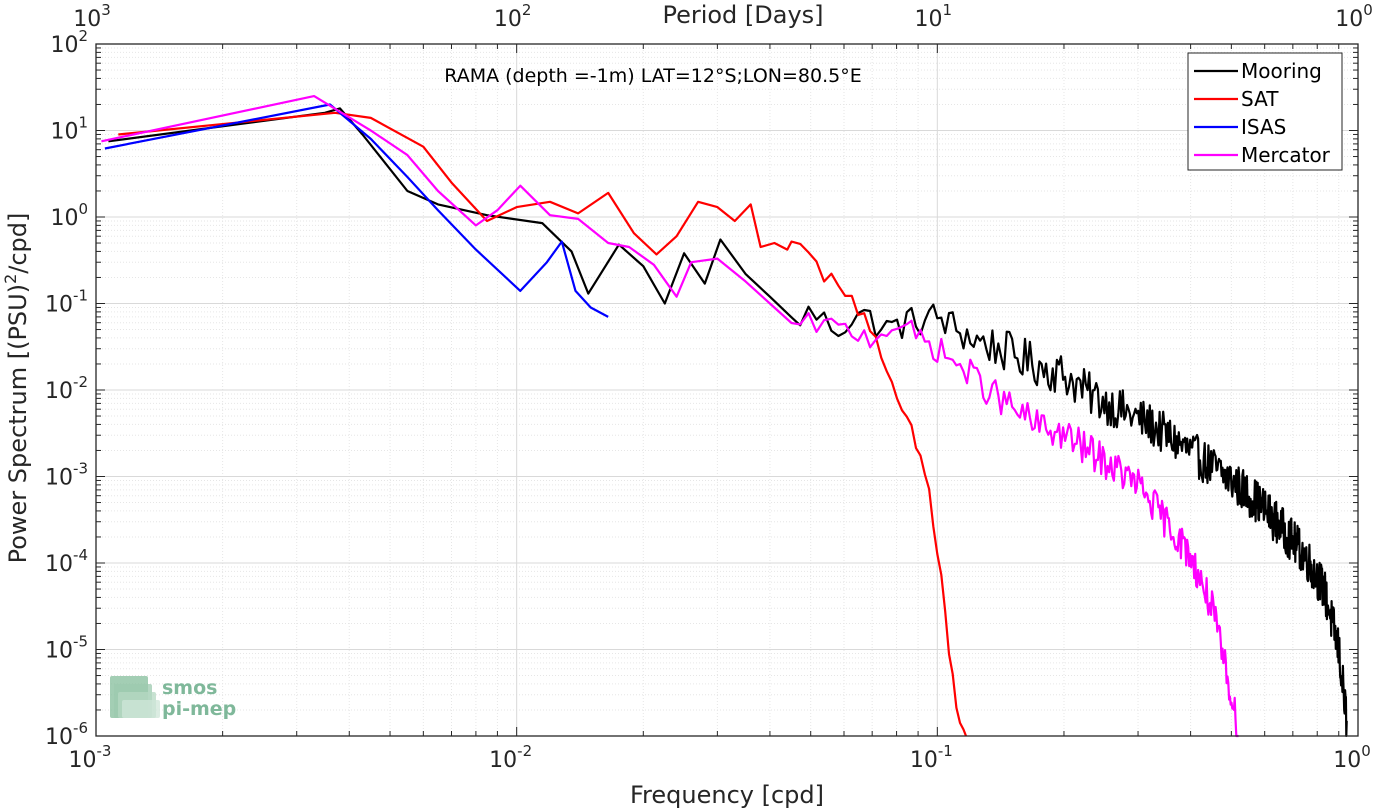 The height and width of the screenshot is (809, 1377). Describe the element at coordinates (69, 215) in the screenshot. I see `y-tick-label: 10⁰` at that location.